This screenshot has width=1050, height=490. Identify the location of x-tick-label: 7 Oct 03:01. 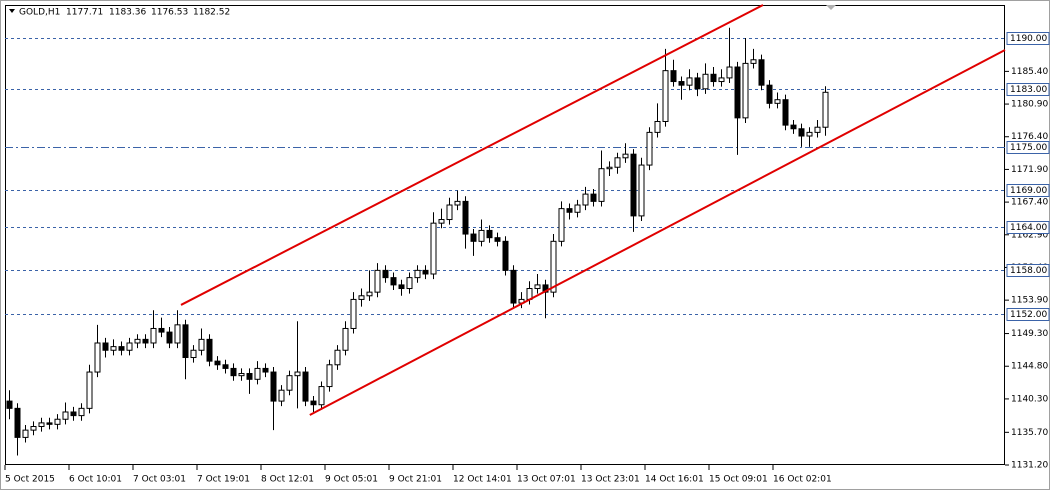
(159, 480).